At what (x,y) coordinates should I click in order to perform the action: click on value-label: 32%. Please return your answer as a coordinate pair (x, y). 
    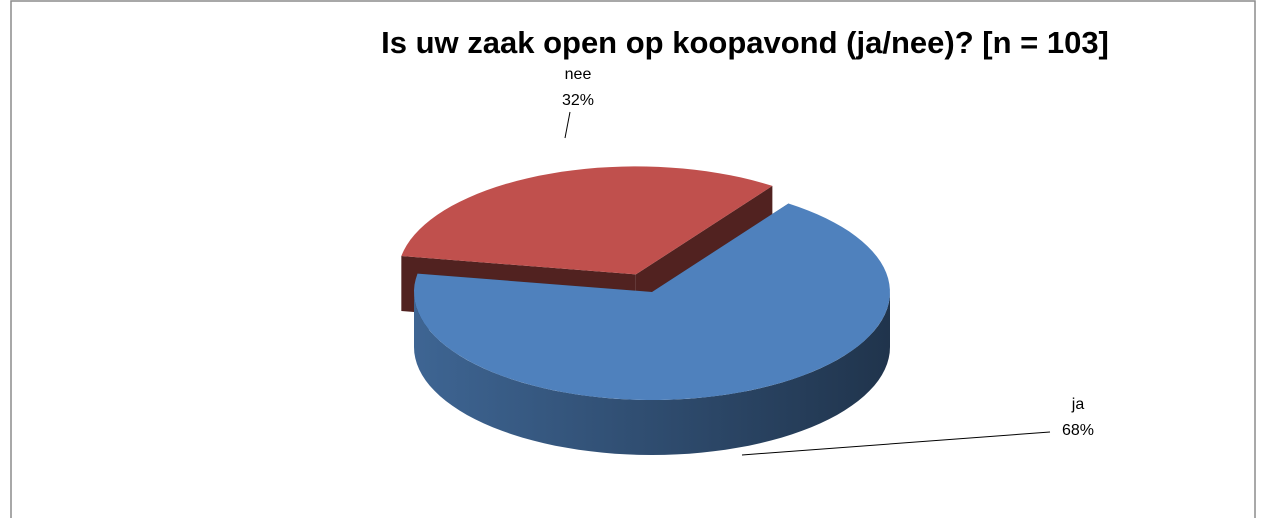
    Looking at the image, I should click on (578, 100).